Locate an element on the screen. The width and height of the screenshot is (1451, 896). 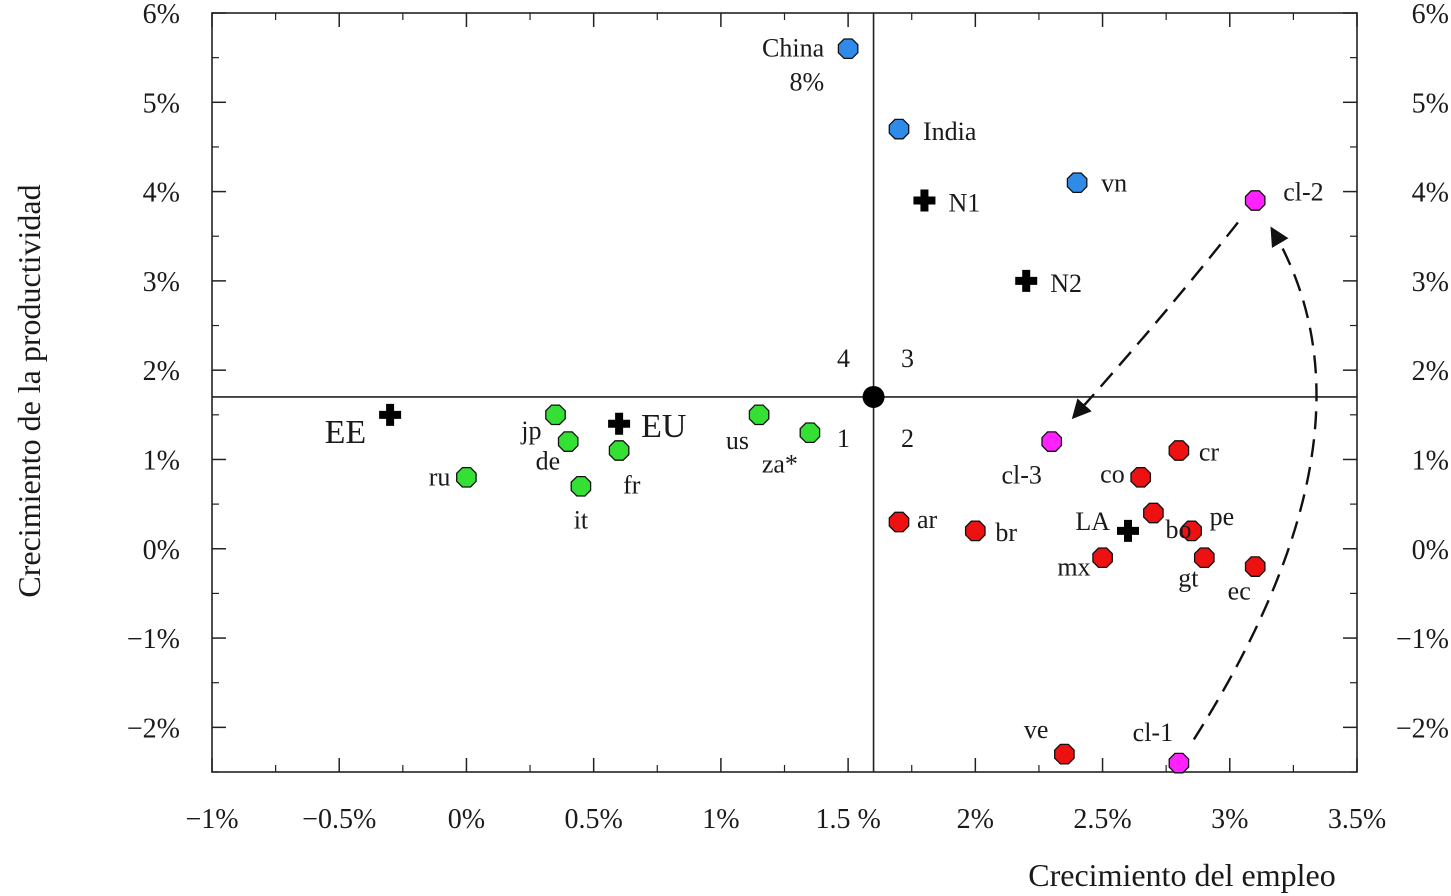
label-jp: jp is located at coordinates (530, 430).